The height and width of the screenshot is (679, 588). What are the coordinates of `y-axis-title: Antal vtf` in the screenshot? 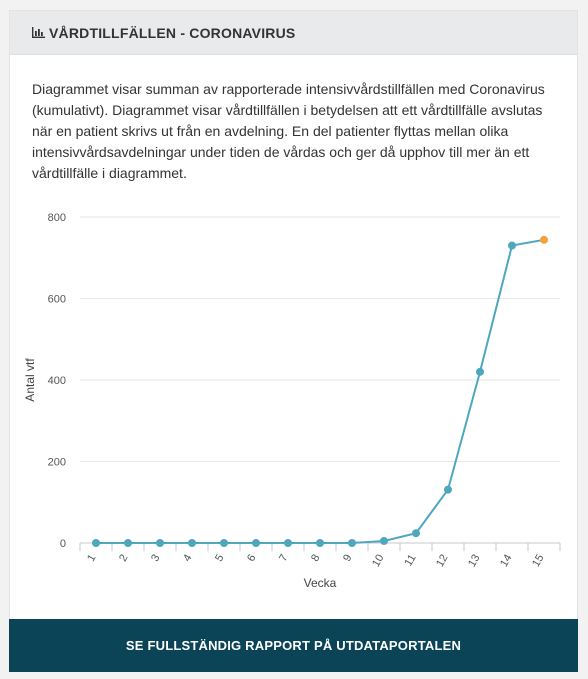 It's located at (30, 380).